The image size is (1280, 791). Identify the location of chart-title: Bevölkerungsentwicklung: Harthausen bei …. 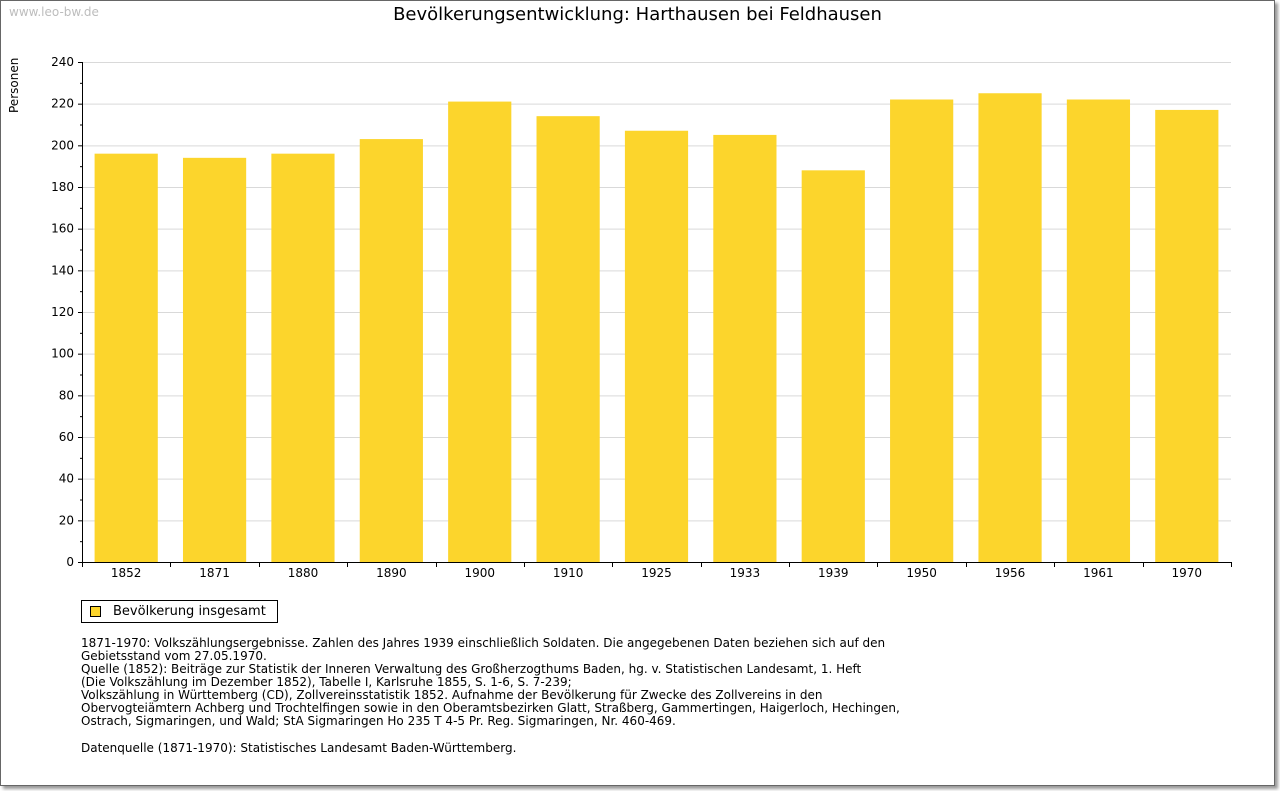
(637, 14).